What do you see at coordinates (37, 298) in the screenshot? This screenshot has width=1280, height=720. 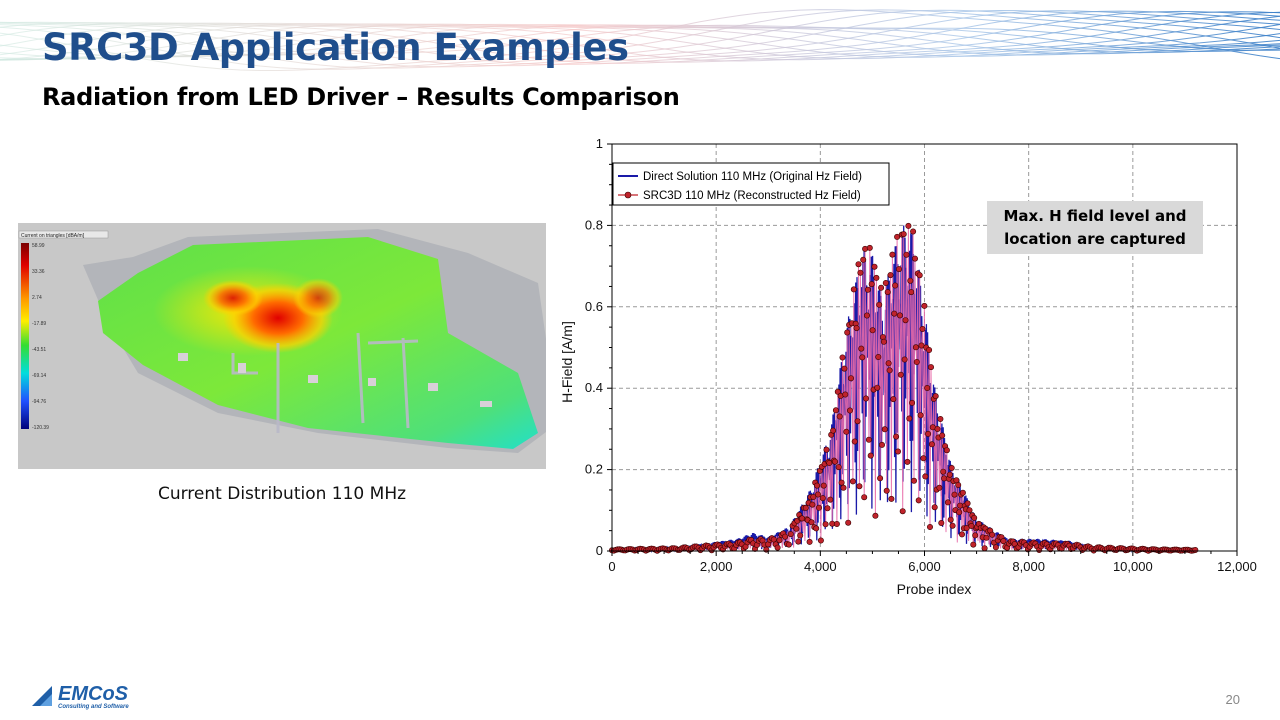 I see `colorbar-tick-label: 2.74` at bounding box center [37, 298].